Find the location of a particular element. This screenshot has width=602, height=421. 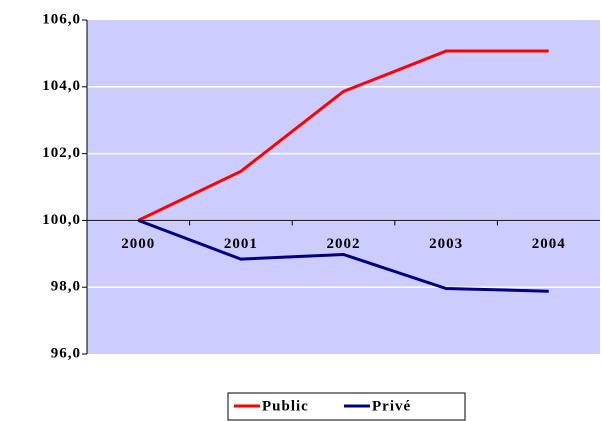

x-tick-label: 2000 is located at coordinates (138, 244).